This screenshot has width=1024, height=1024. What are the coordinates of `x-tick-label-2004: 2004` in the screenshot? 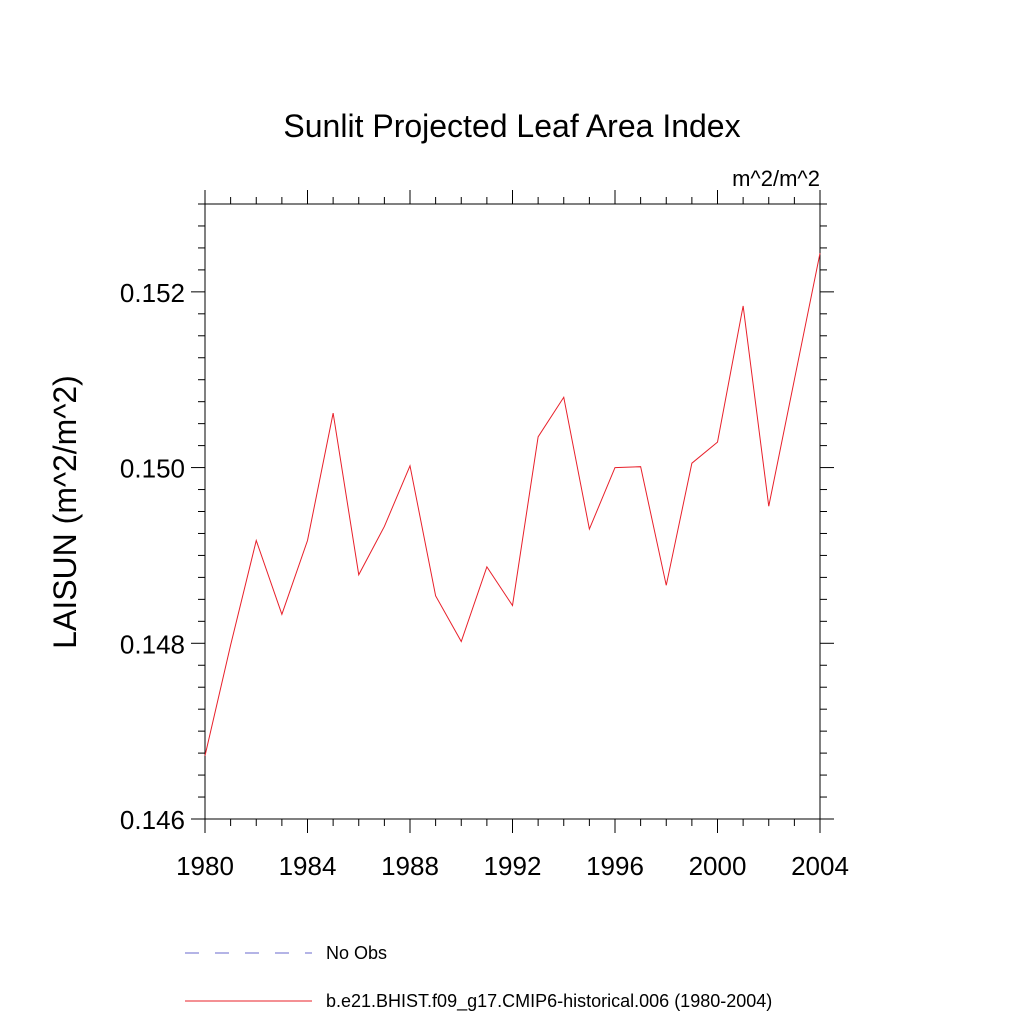 It's located at (820, 866).